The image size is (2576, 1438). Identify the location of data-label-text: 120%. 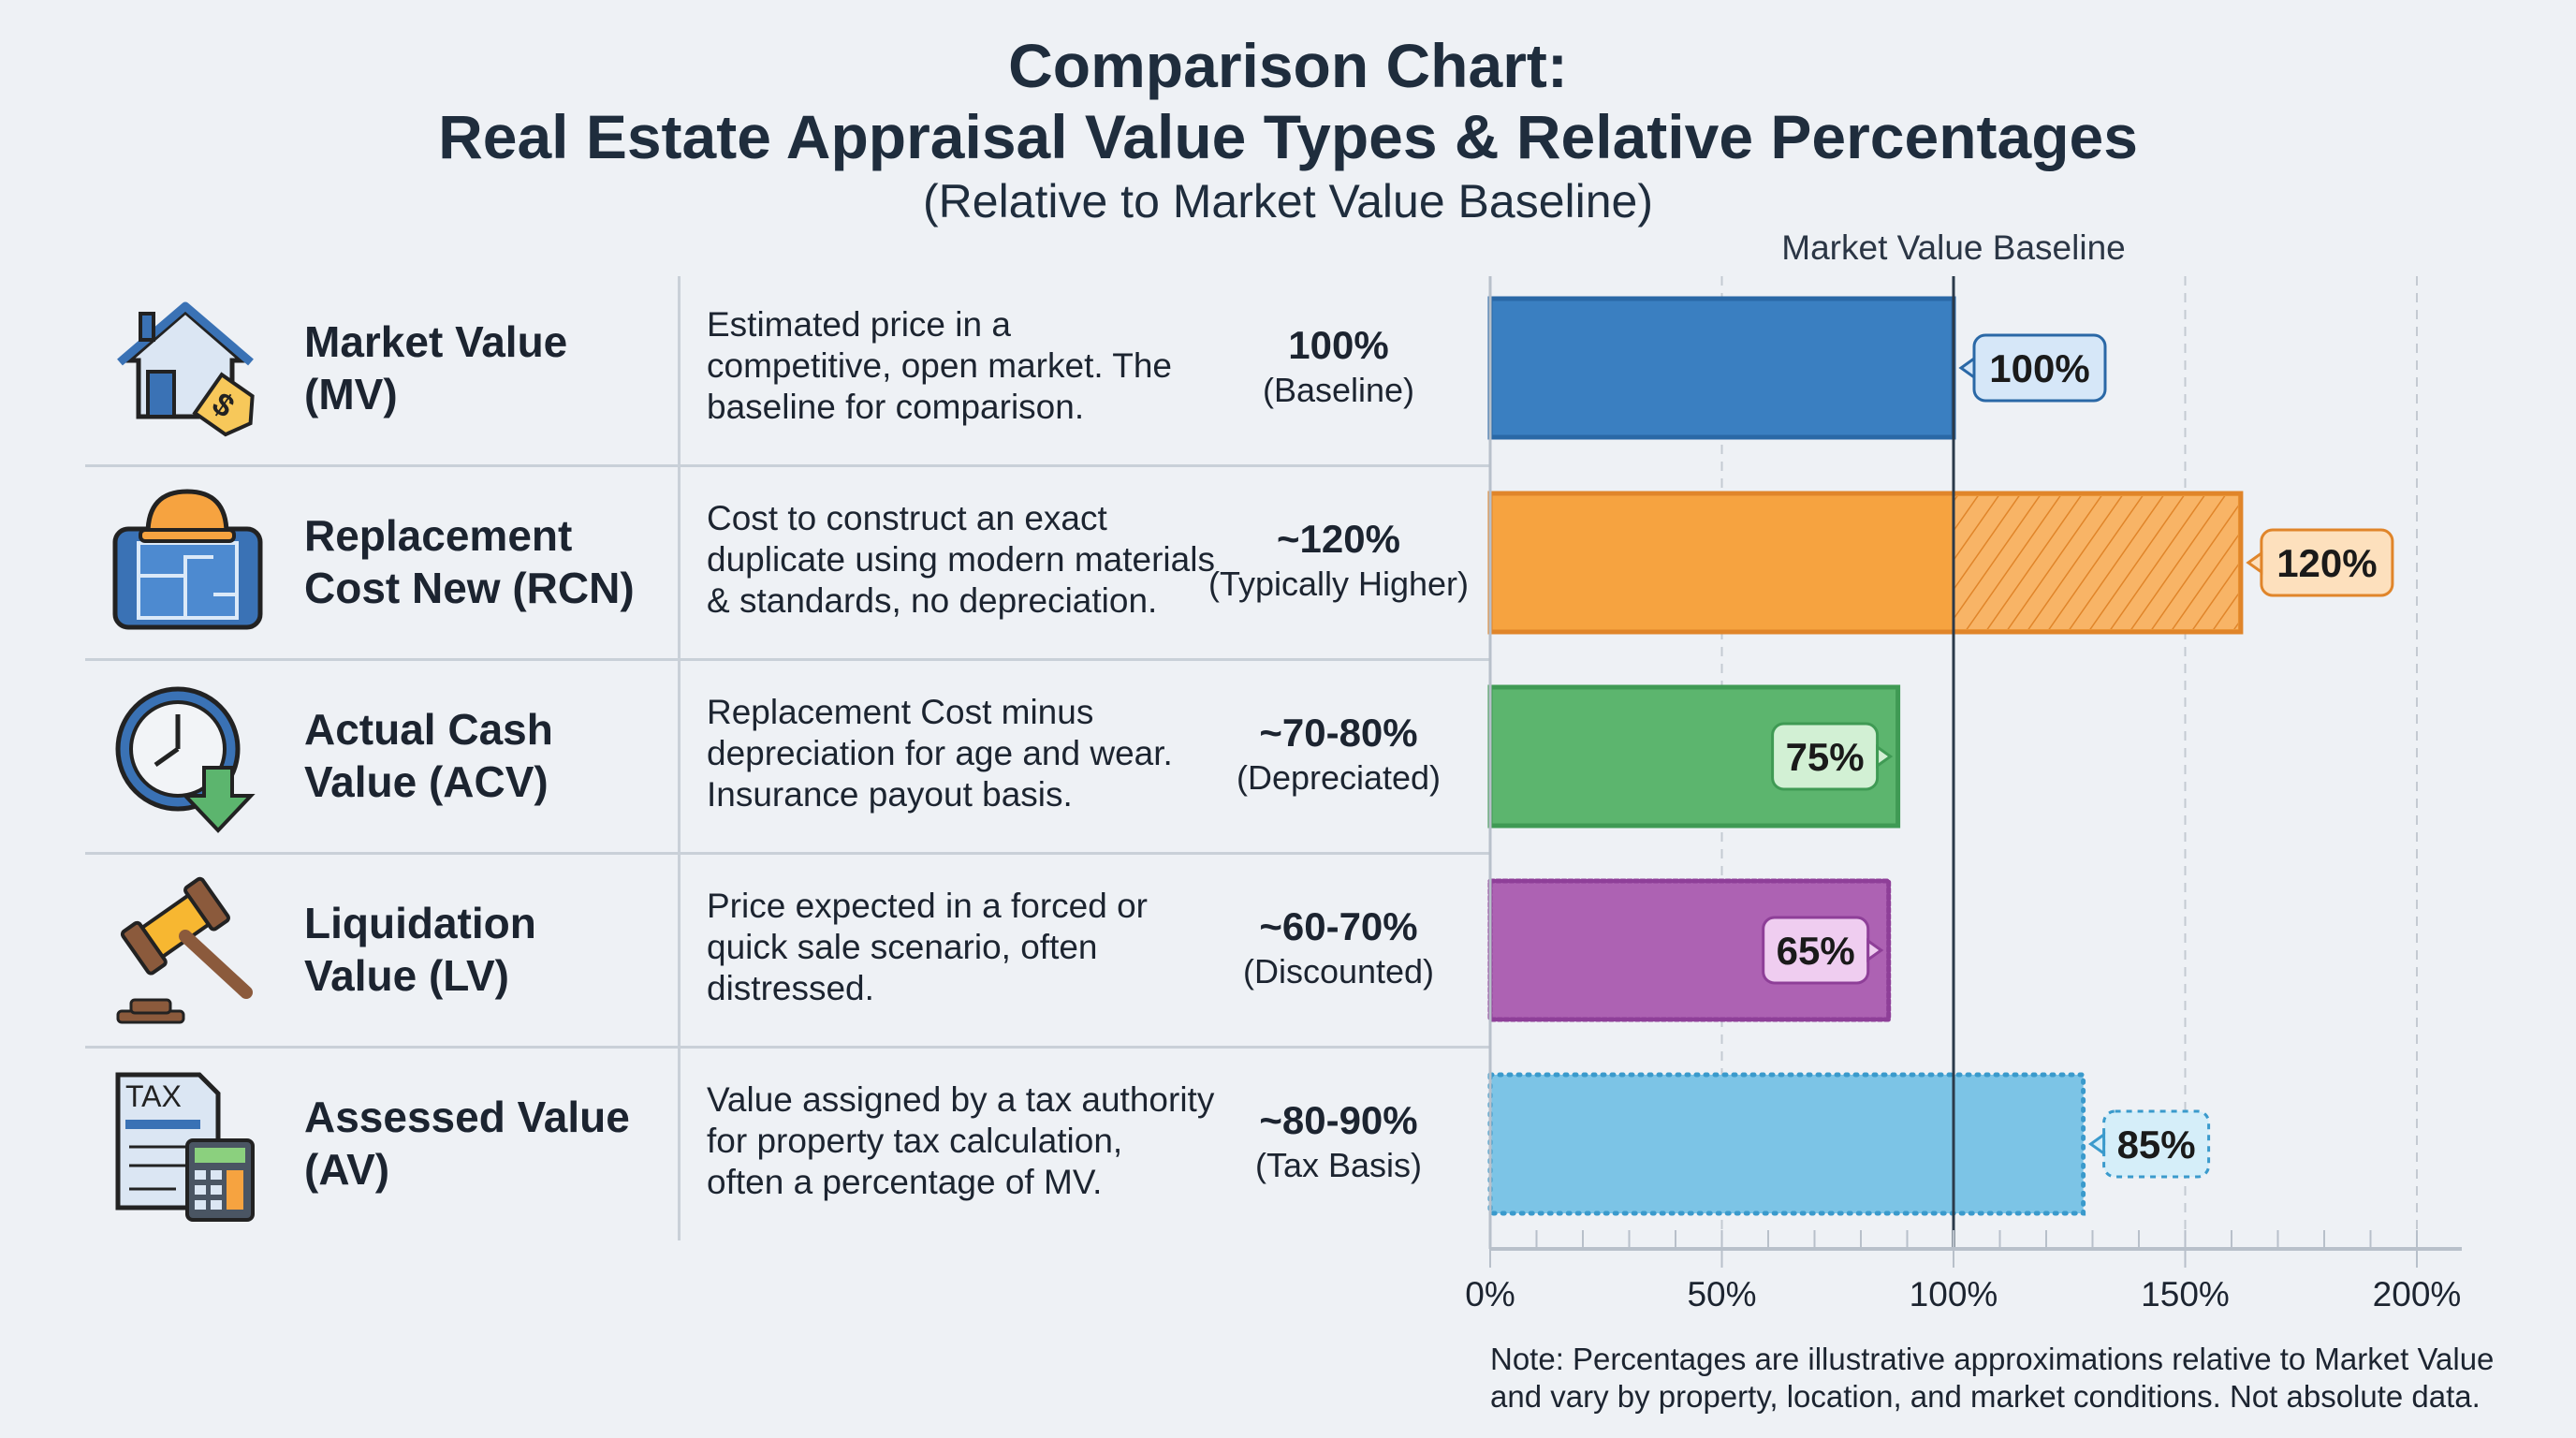
(2326, 563).